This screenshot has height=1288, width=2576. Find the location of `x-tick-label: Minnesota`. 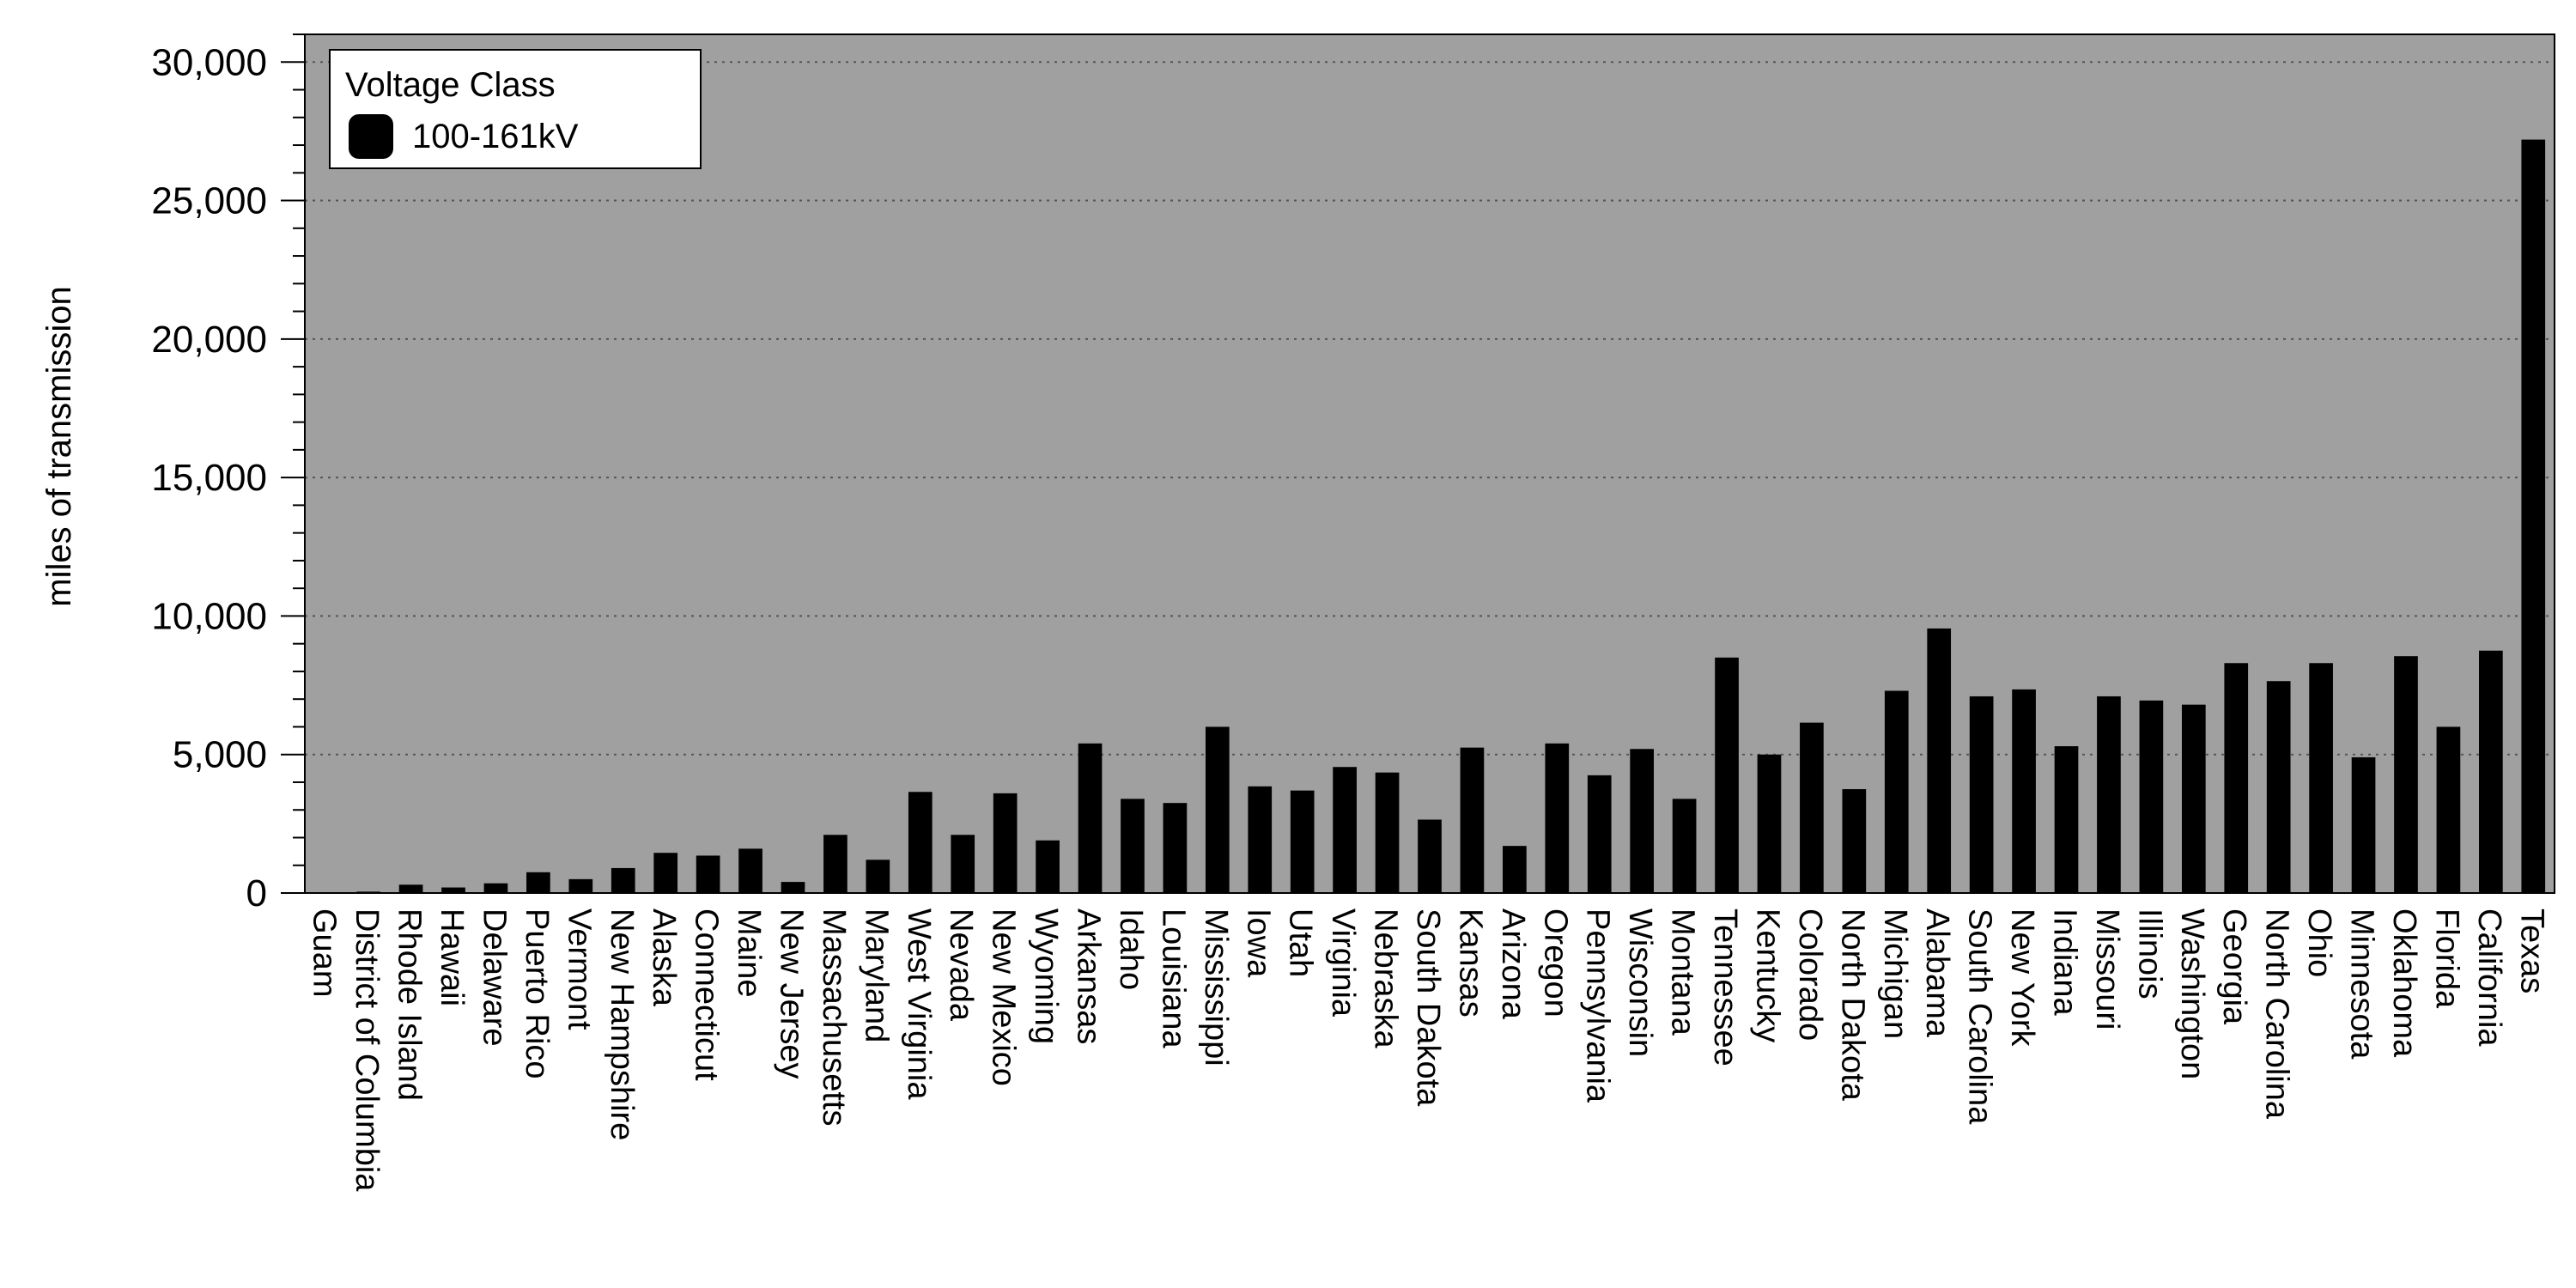

x-tick-label: Minnesota is located at coordinates (2362, 984).